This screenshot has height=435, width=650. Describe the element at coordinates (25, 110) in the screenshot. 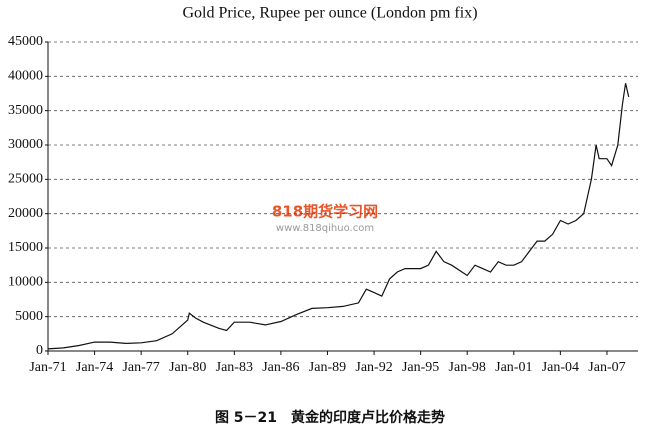

I see `y-tick-label: 35000` at that location.